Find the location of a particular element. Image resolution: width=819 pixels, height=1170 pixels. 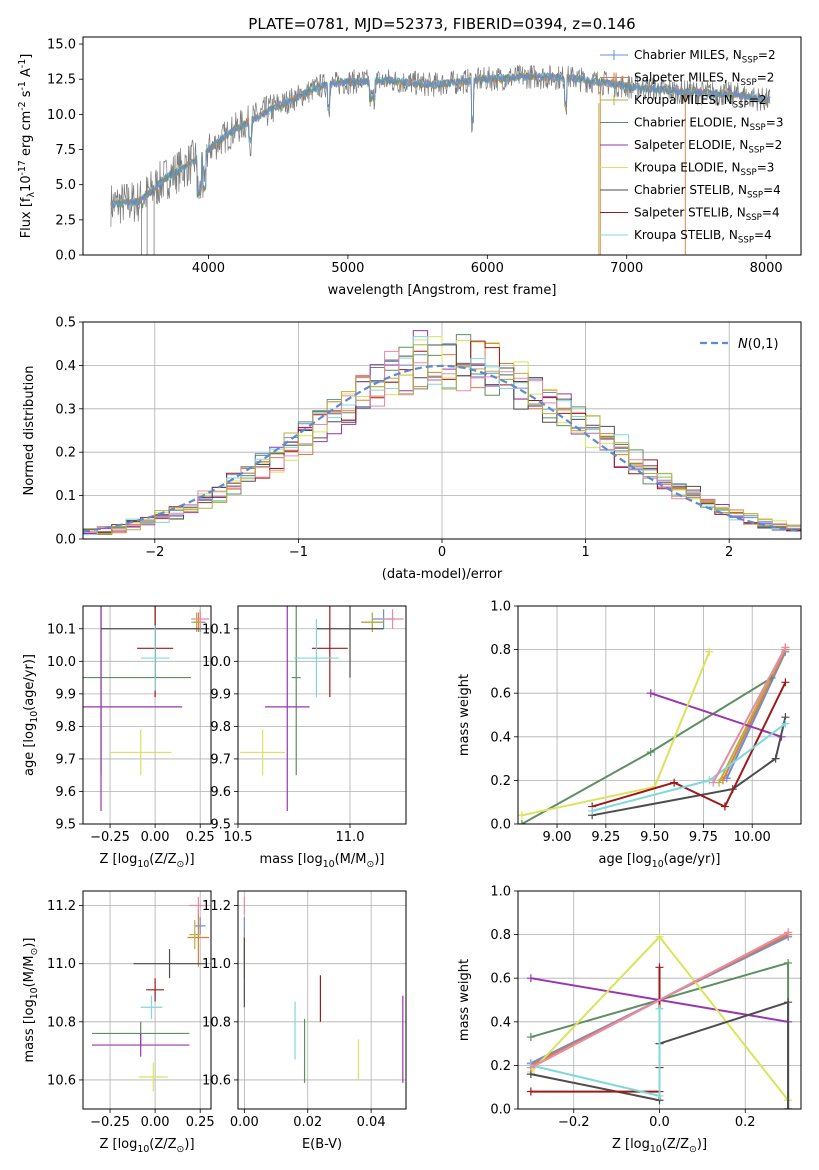

y-tick-label: 10.0 is located at coordinates (61, 662).